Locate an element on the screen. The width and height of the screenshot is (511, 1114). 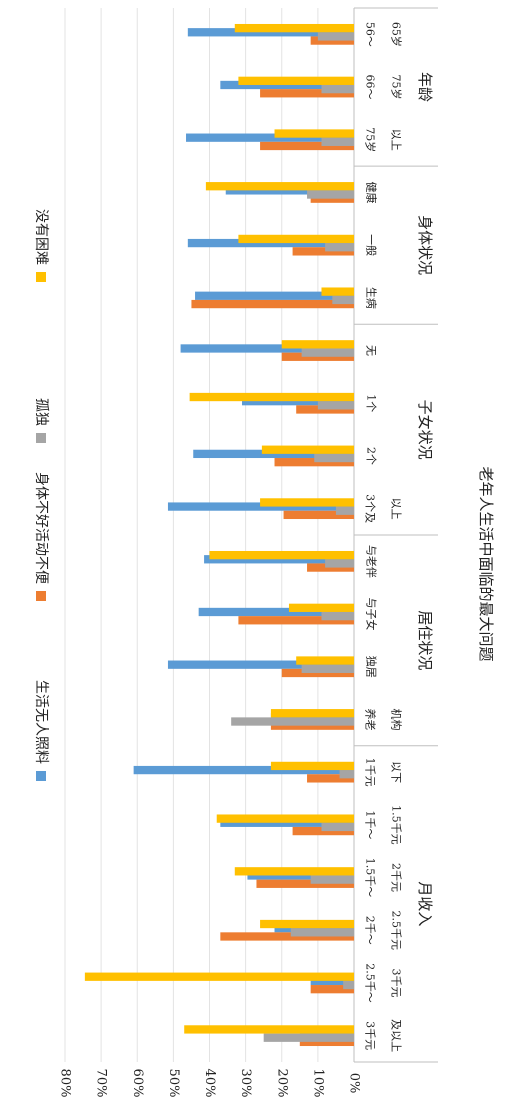
category-label: 2千～ is located at coordinates (370, 930).